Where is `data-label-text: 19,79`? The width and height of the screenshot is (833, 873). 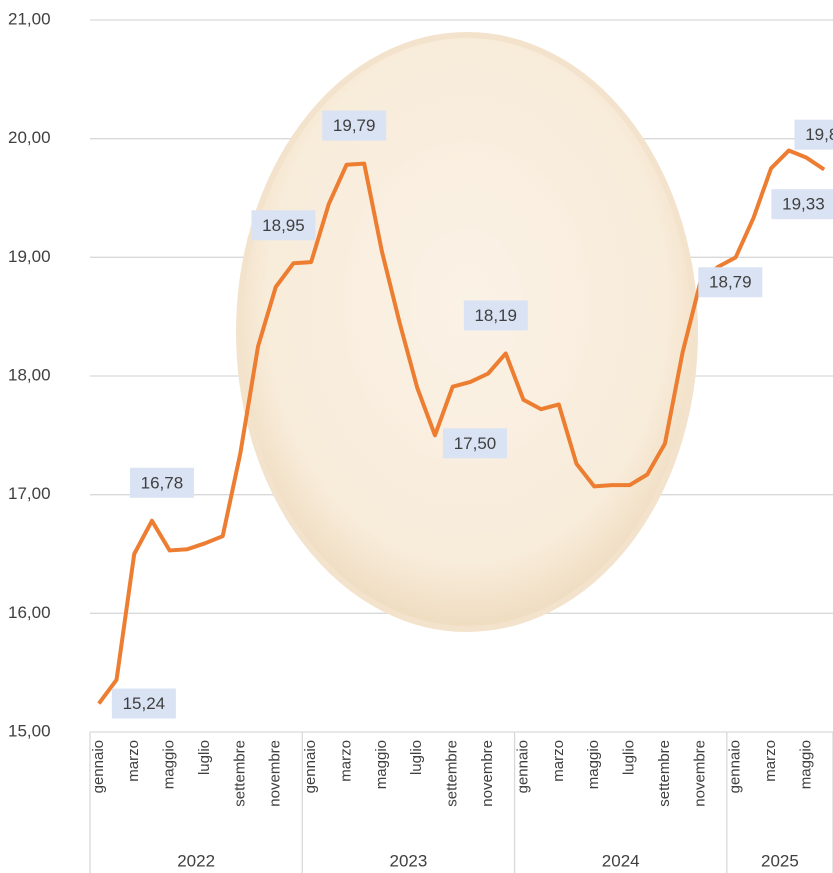 data-label-text: 19,79 is located at coordinates (354, 125).